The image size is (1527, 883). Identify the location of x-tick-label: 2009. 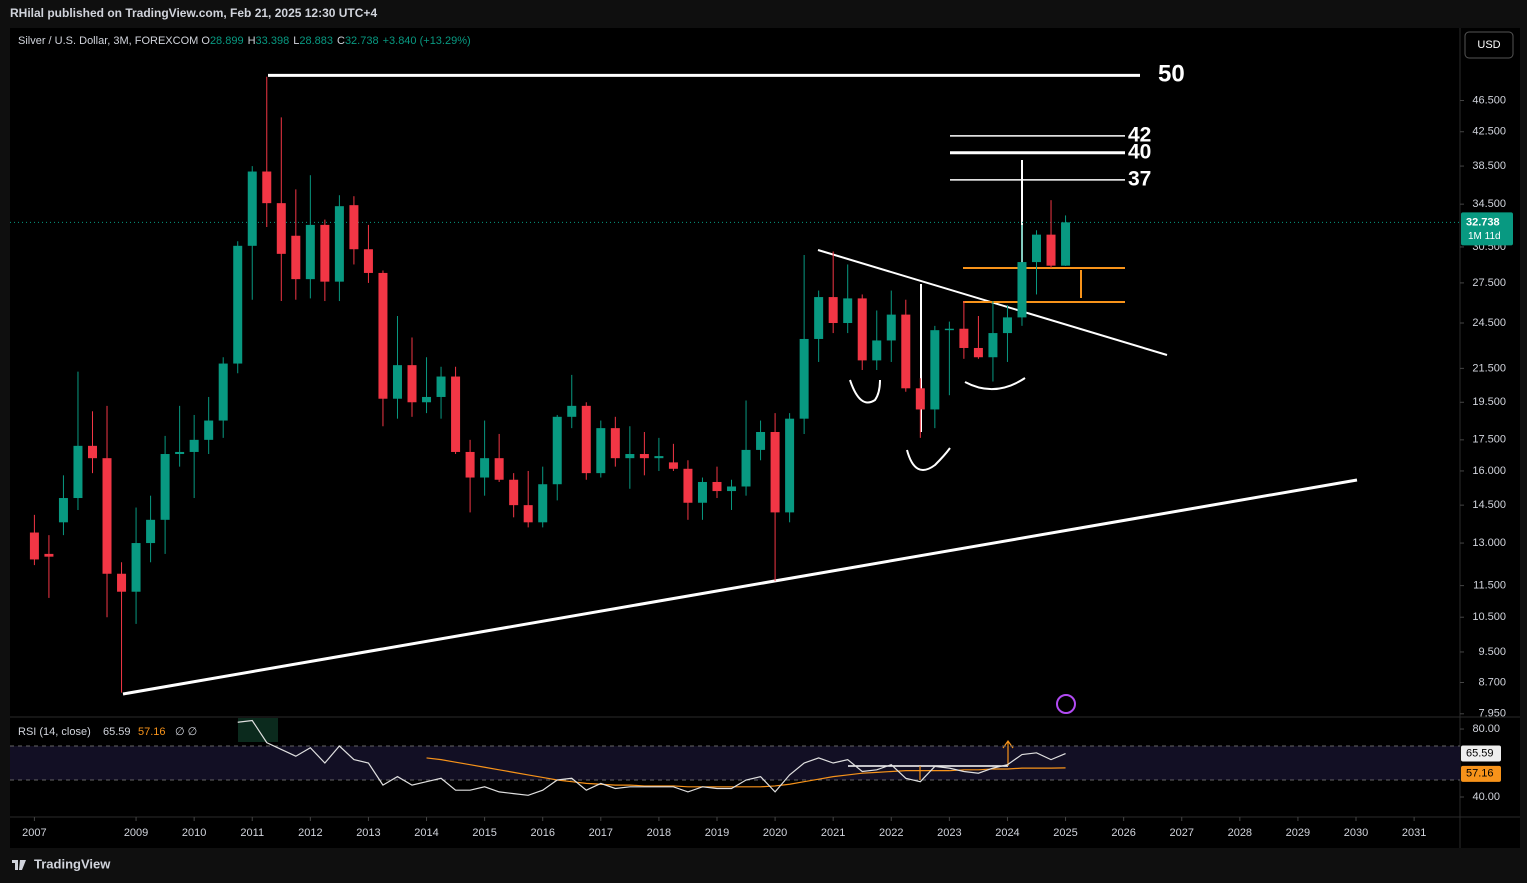
(136, 833).